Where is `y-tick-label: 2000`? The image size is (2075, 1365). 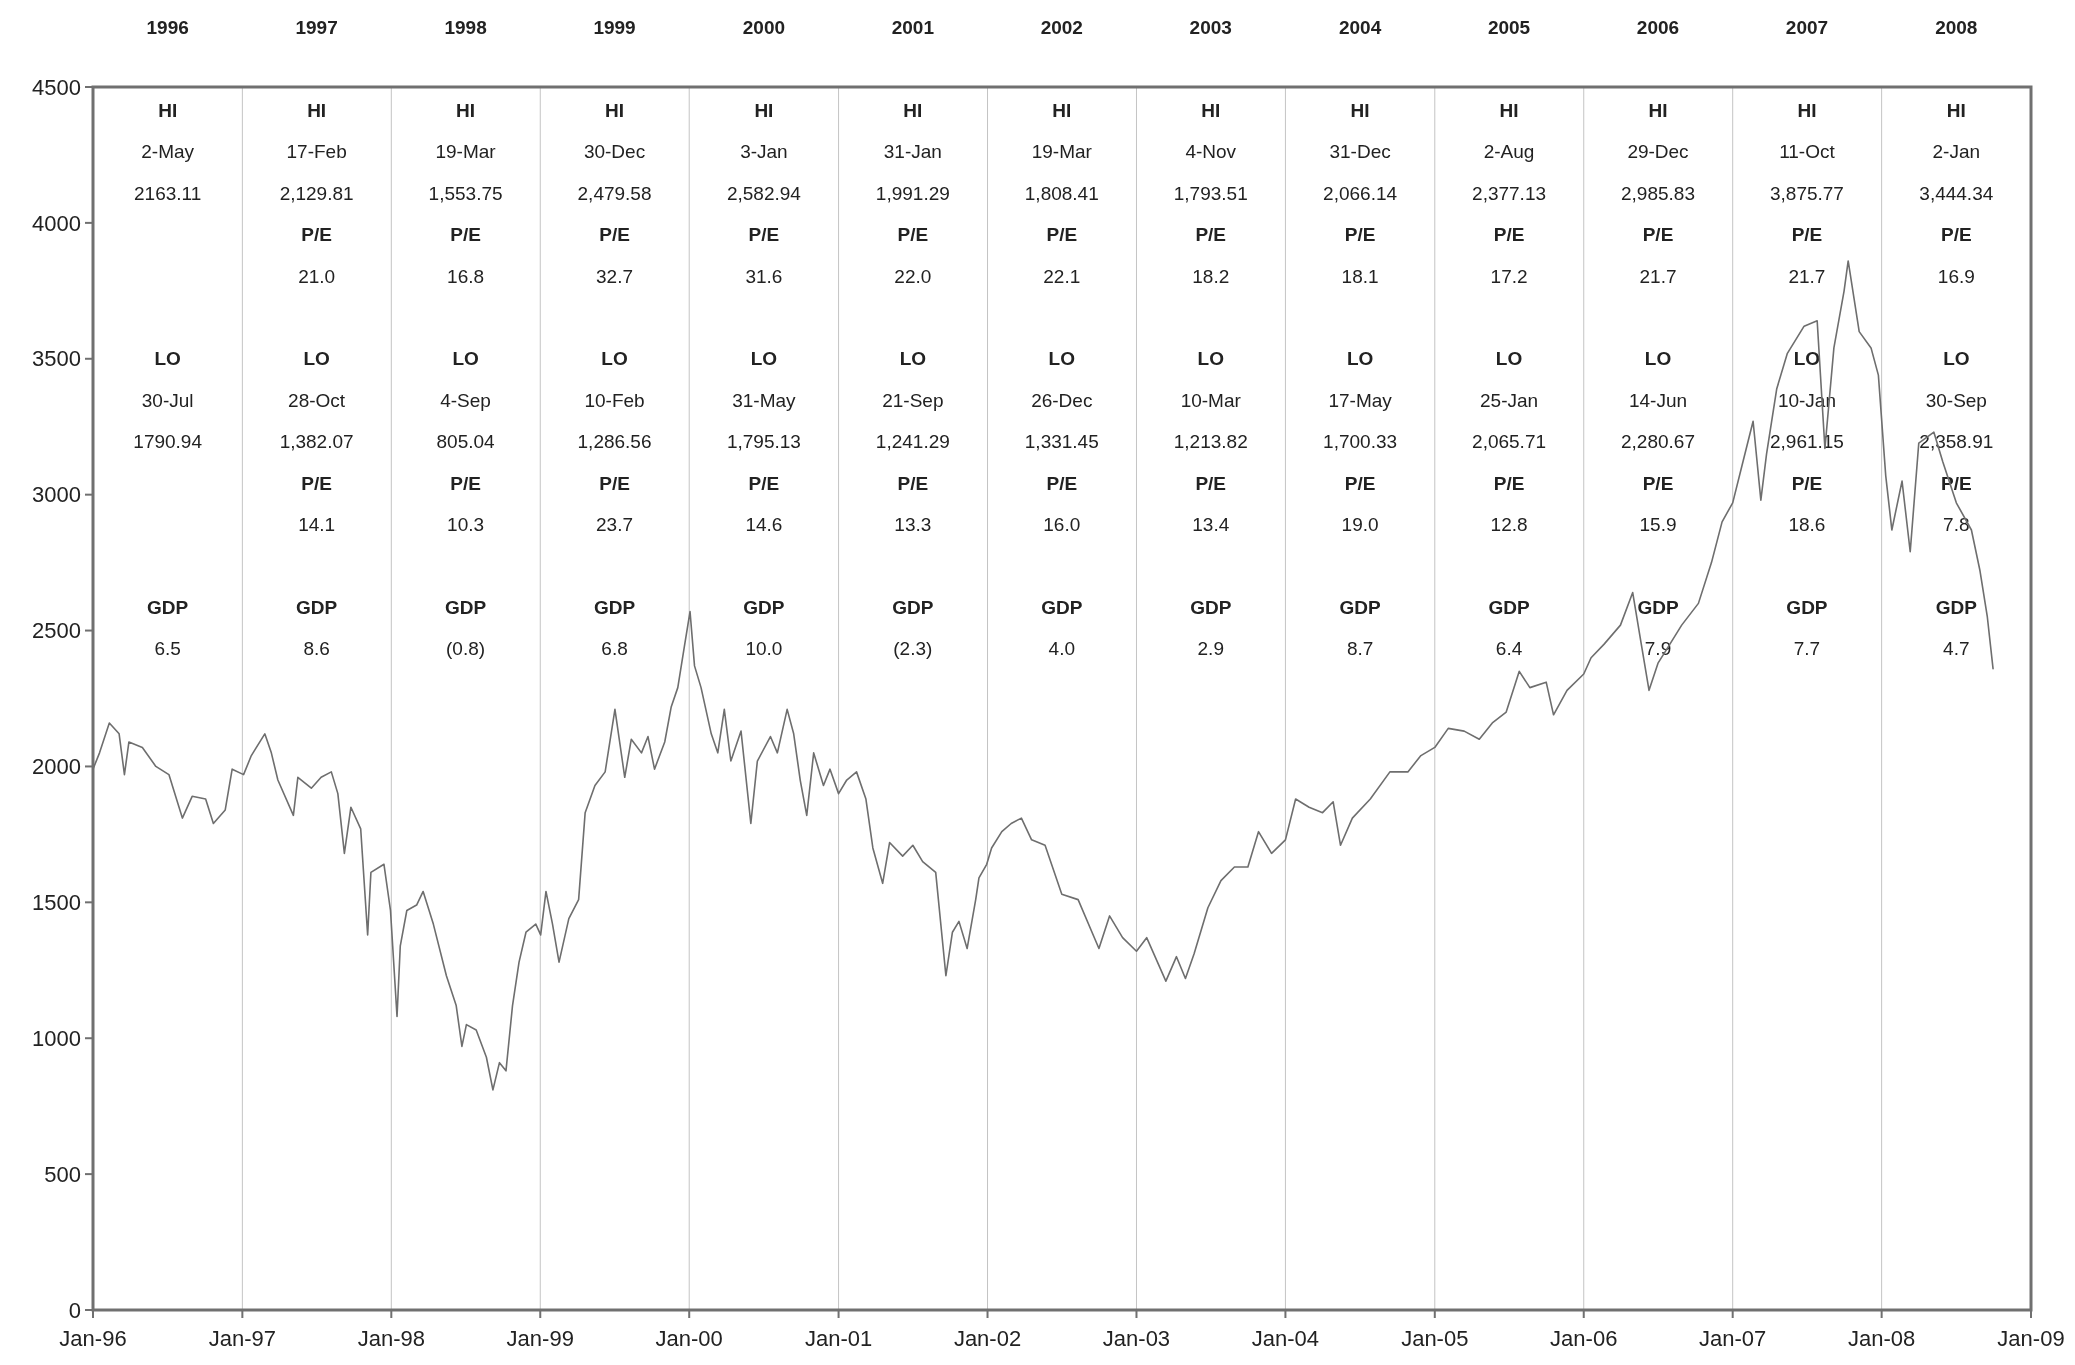
y-tick-label: 2000 is located at coordinates (56, 767).